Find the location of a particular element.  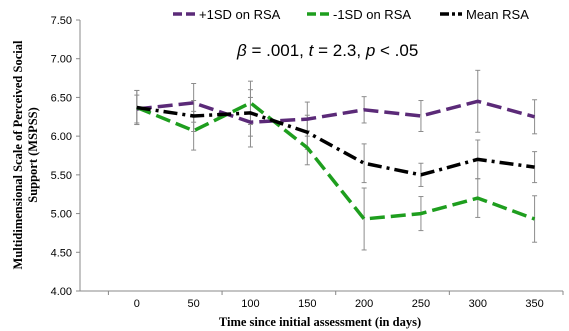

x-axis-label: Time since initial assessment (in days) is located at coordinates (320, 322).